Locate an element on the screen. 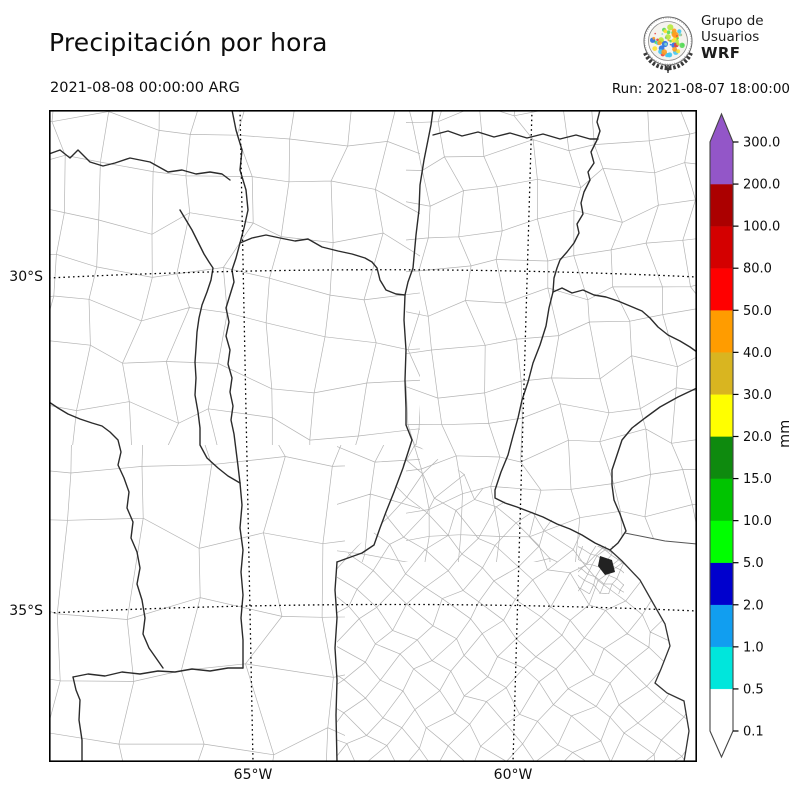  colorbar-under-arrow is located at coordinates (721, 744).